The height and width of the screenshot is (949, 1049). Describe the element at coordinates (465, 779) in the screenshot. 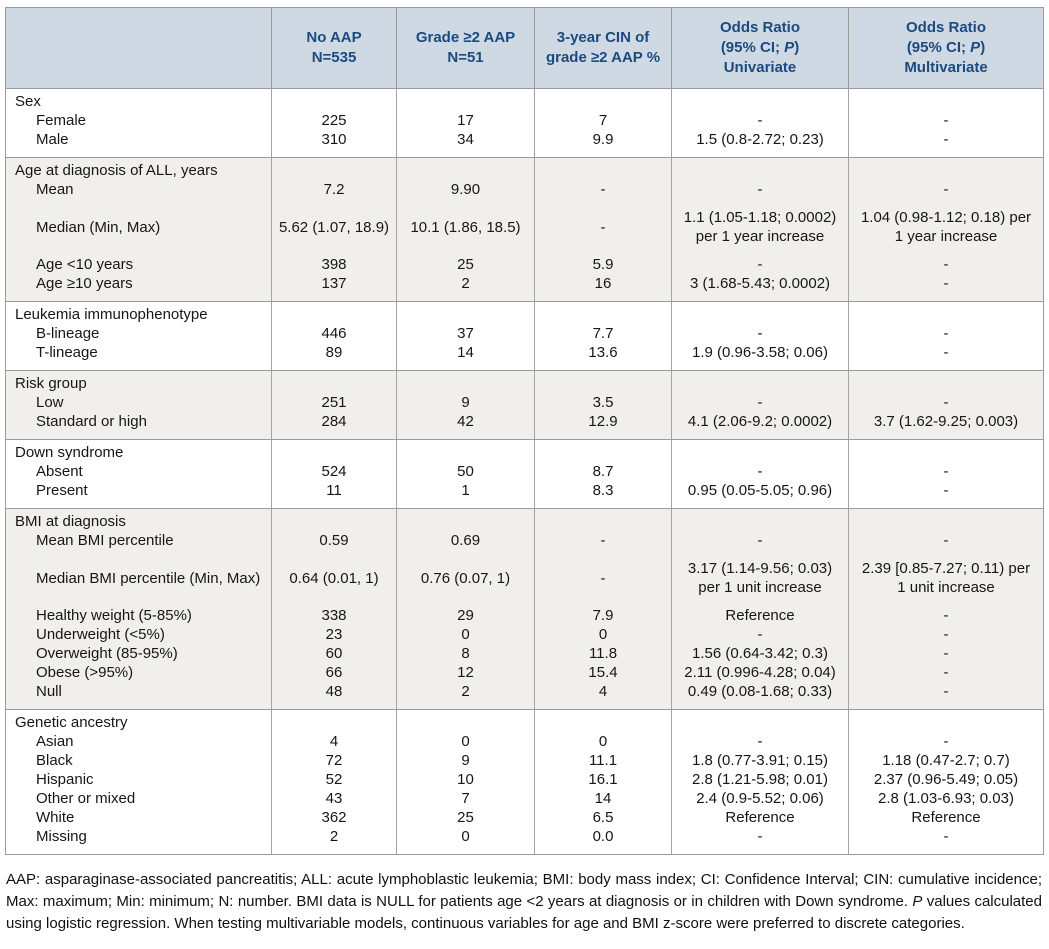

I see `cell-line: 10` at that location.